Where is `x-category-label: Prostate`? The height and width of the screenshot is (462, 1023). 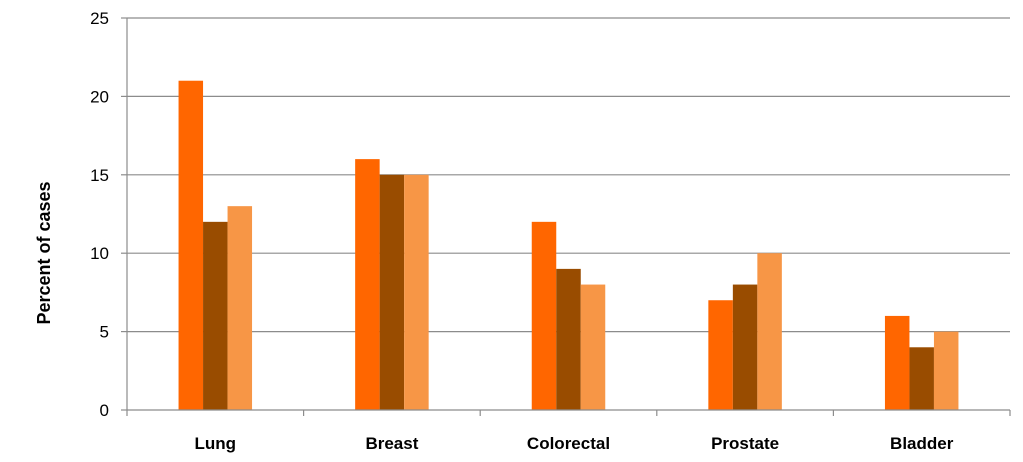
x-category-label: Prostate is located at coordinates (745, 443).